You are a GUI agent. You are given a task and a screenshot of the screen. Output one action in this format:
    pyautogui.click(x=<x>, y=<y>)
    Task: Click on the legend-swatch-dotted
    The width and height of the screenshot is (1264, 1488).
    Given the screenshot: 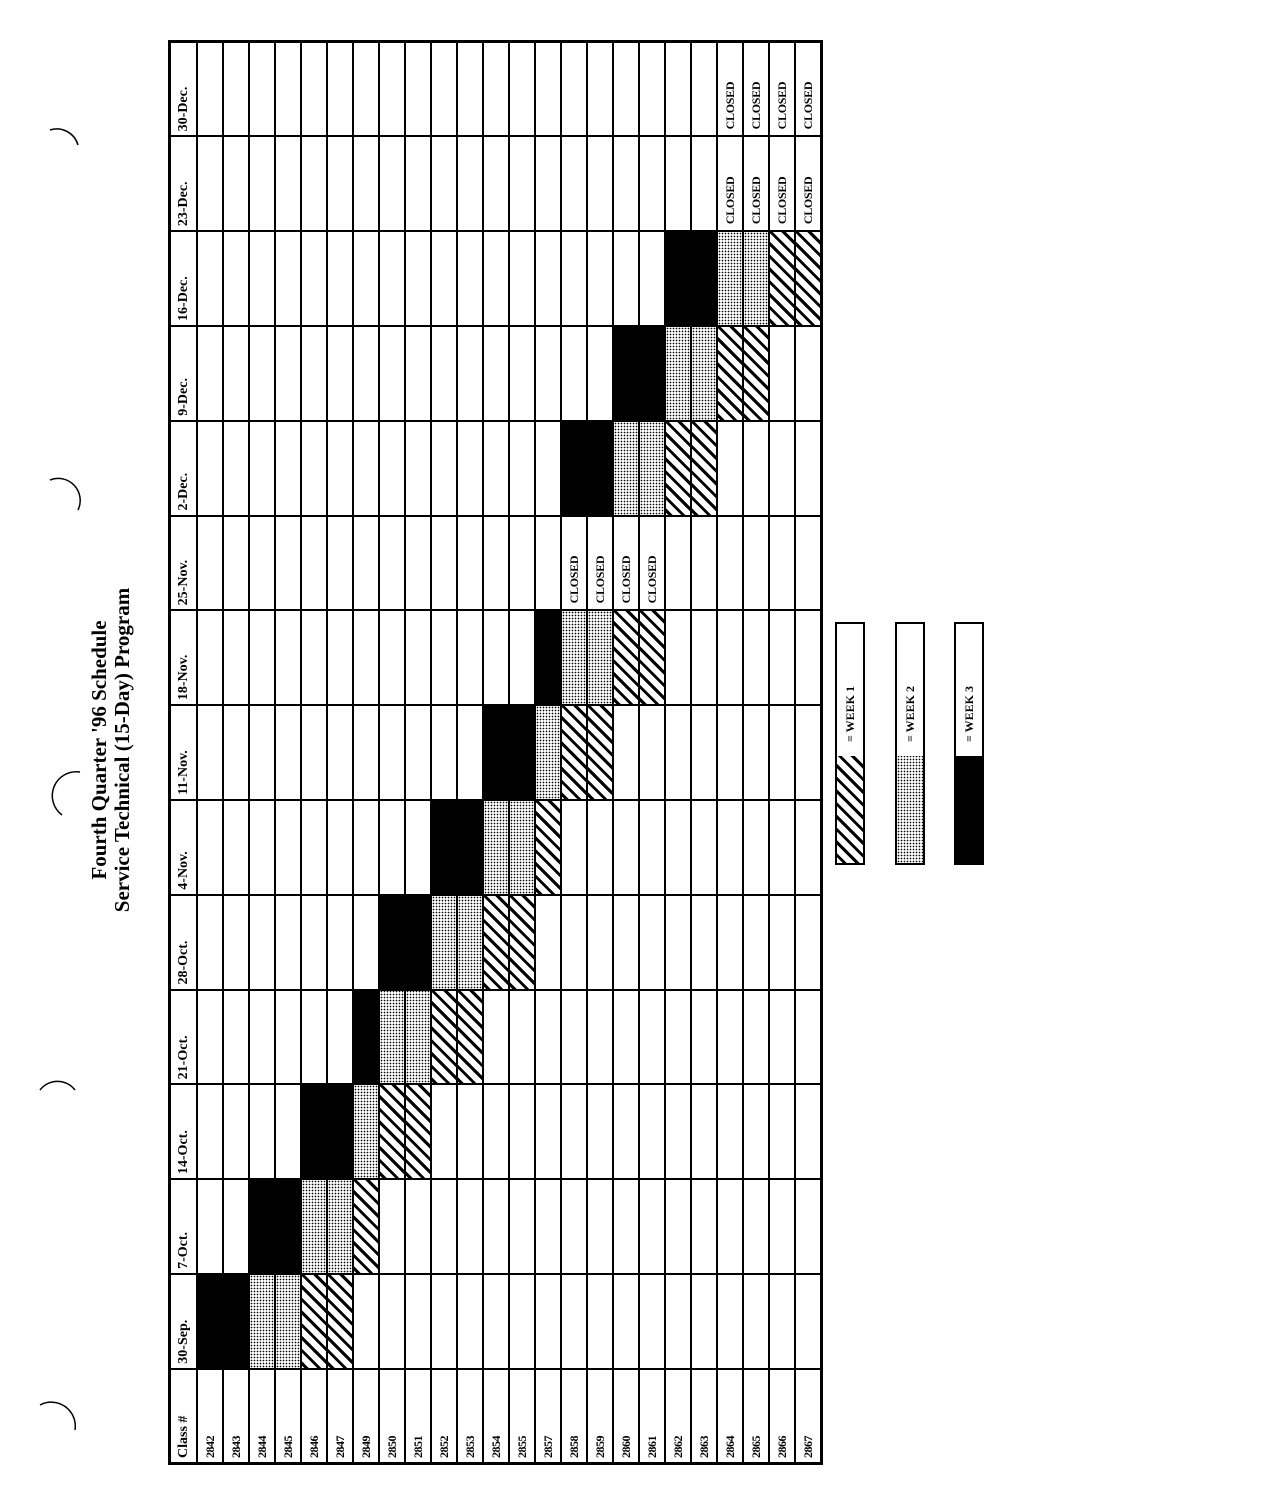 What is the action you would take?
    pyautogui.click(x=910, y=809)
    